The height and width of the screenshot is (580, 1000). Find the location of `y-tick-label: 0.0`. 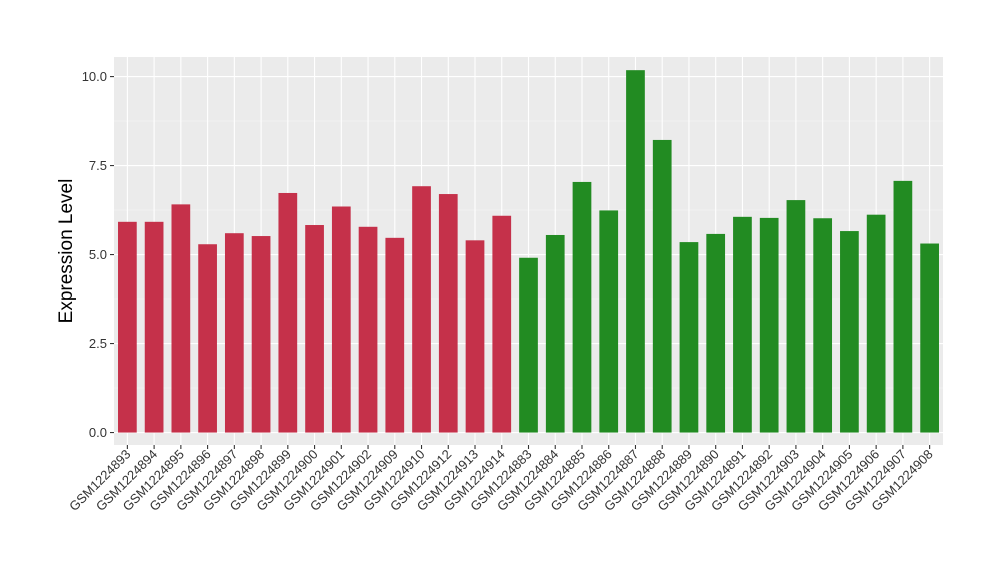

y-tick-label: 0.0 is located at coordinates (98, 432).